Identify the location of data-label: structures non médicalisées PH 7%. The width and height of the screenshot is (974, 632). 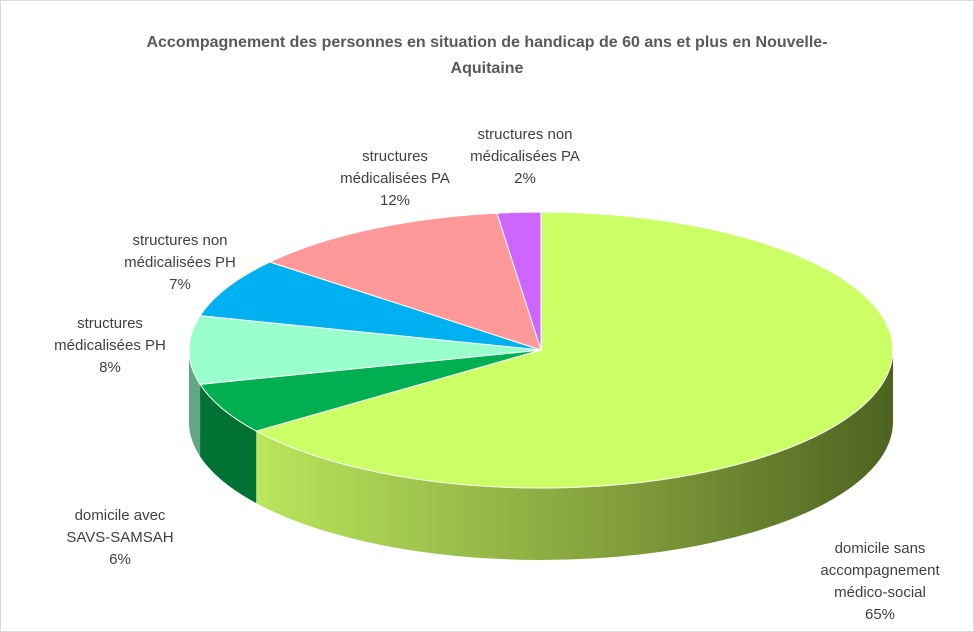
(180, 263).